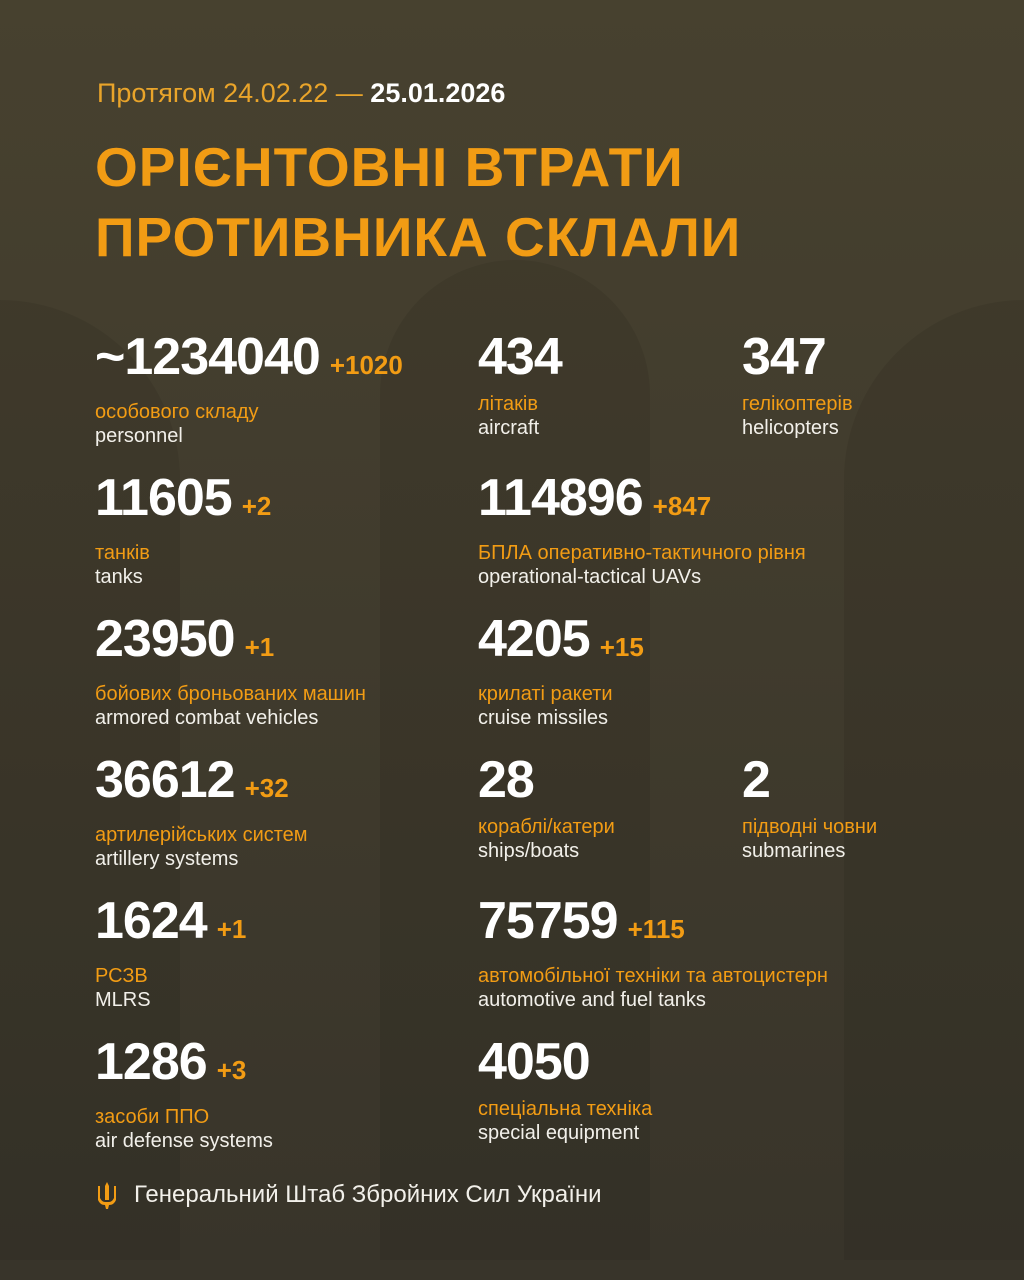 Image resolution: width=1024 pixels, height=1280 pixels. I want to click on stat-value: 36612 +32, so click(201, 784).